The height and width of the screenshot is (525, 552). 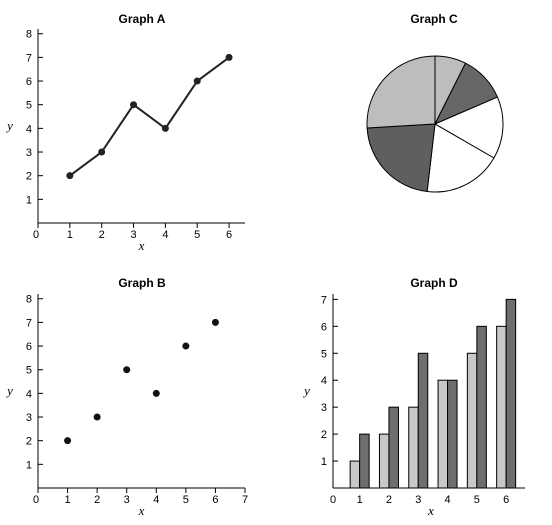 I want to click on graph-c: Graph C, so click(x=435, y=102).